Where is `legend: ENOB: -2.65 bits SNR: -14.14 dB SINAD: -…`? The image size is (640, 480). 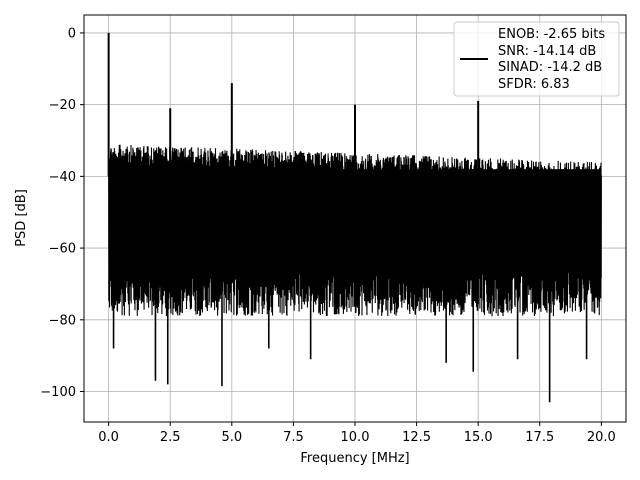
legend: ENOB: -2.65 bits SNR: -14.14 dB SINAD: -… is located at coordinates (536, 59).